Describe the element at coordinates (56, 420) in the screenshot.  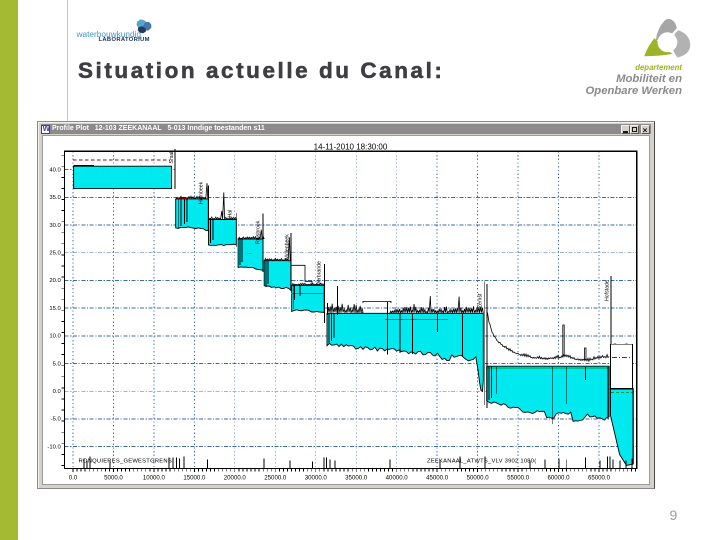
I see `svg-text: -5.0` at that location.